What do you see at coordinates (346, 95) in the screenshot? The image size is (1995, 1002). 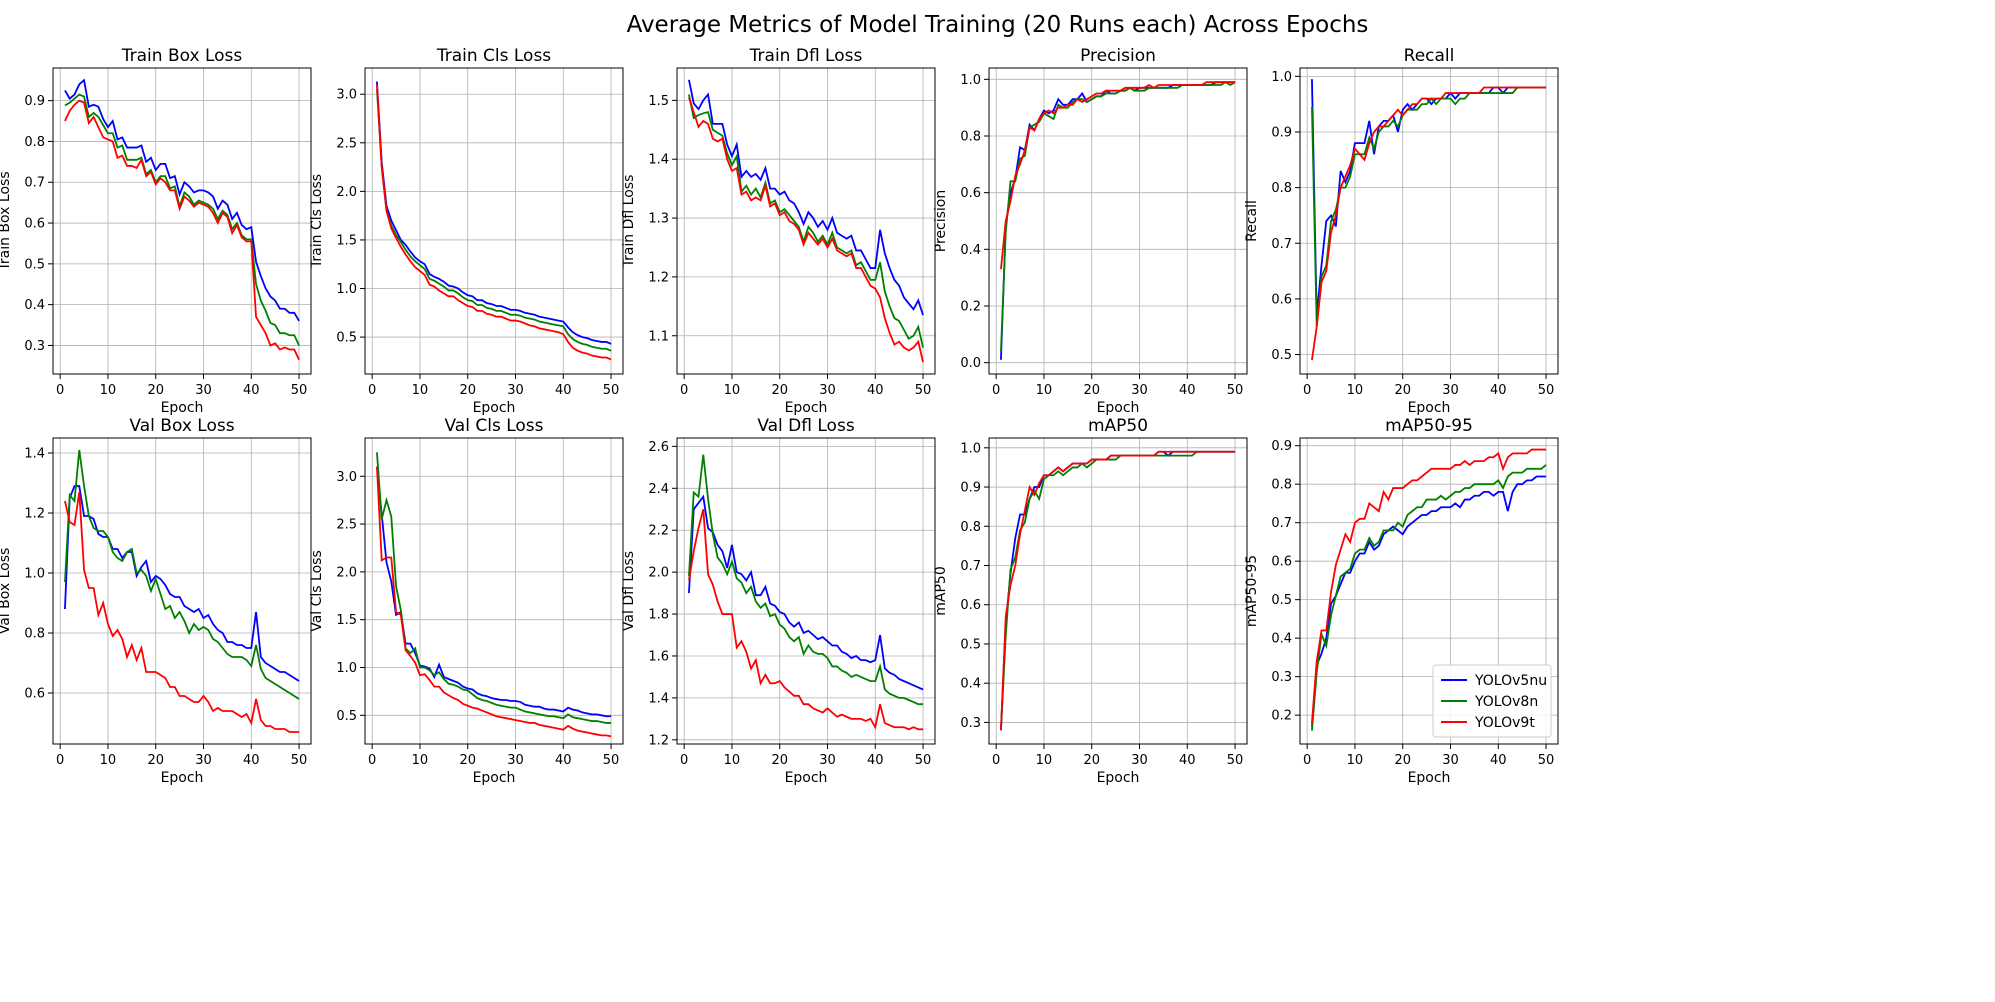 I see `y-tick-label: 3.0` at bounding box center [346, 95].